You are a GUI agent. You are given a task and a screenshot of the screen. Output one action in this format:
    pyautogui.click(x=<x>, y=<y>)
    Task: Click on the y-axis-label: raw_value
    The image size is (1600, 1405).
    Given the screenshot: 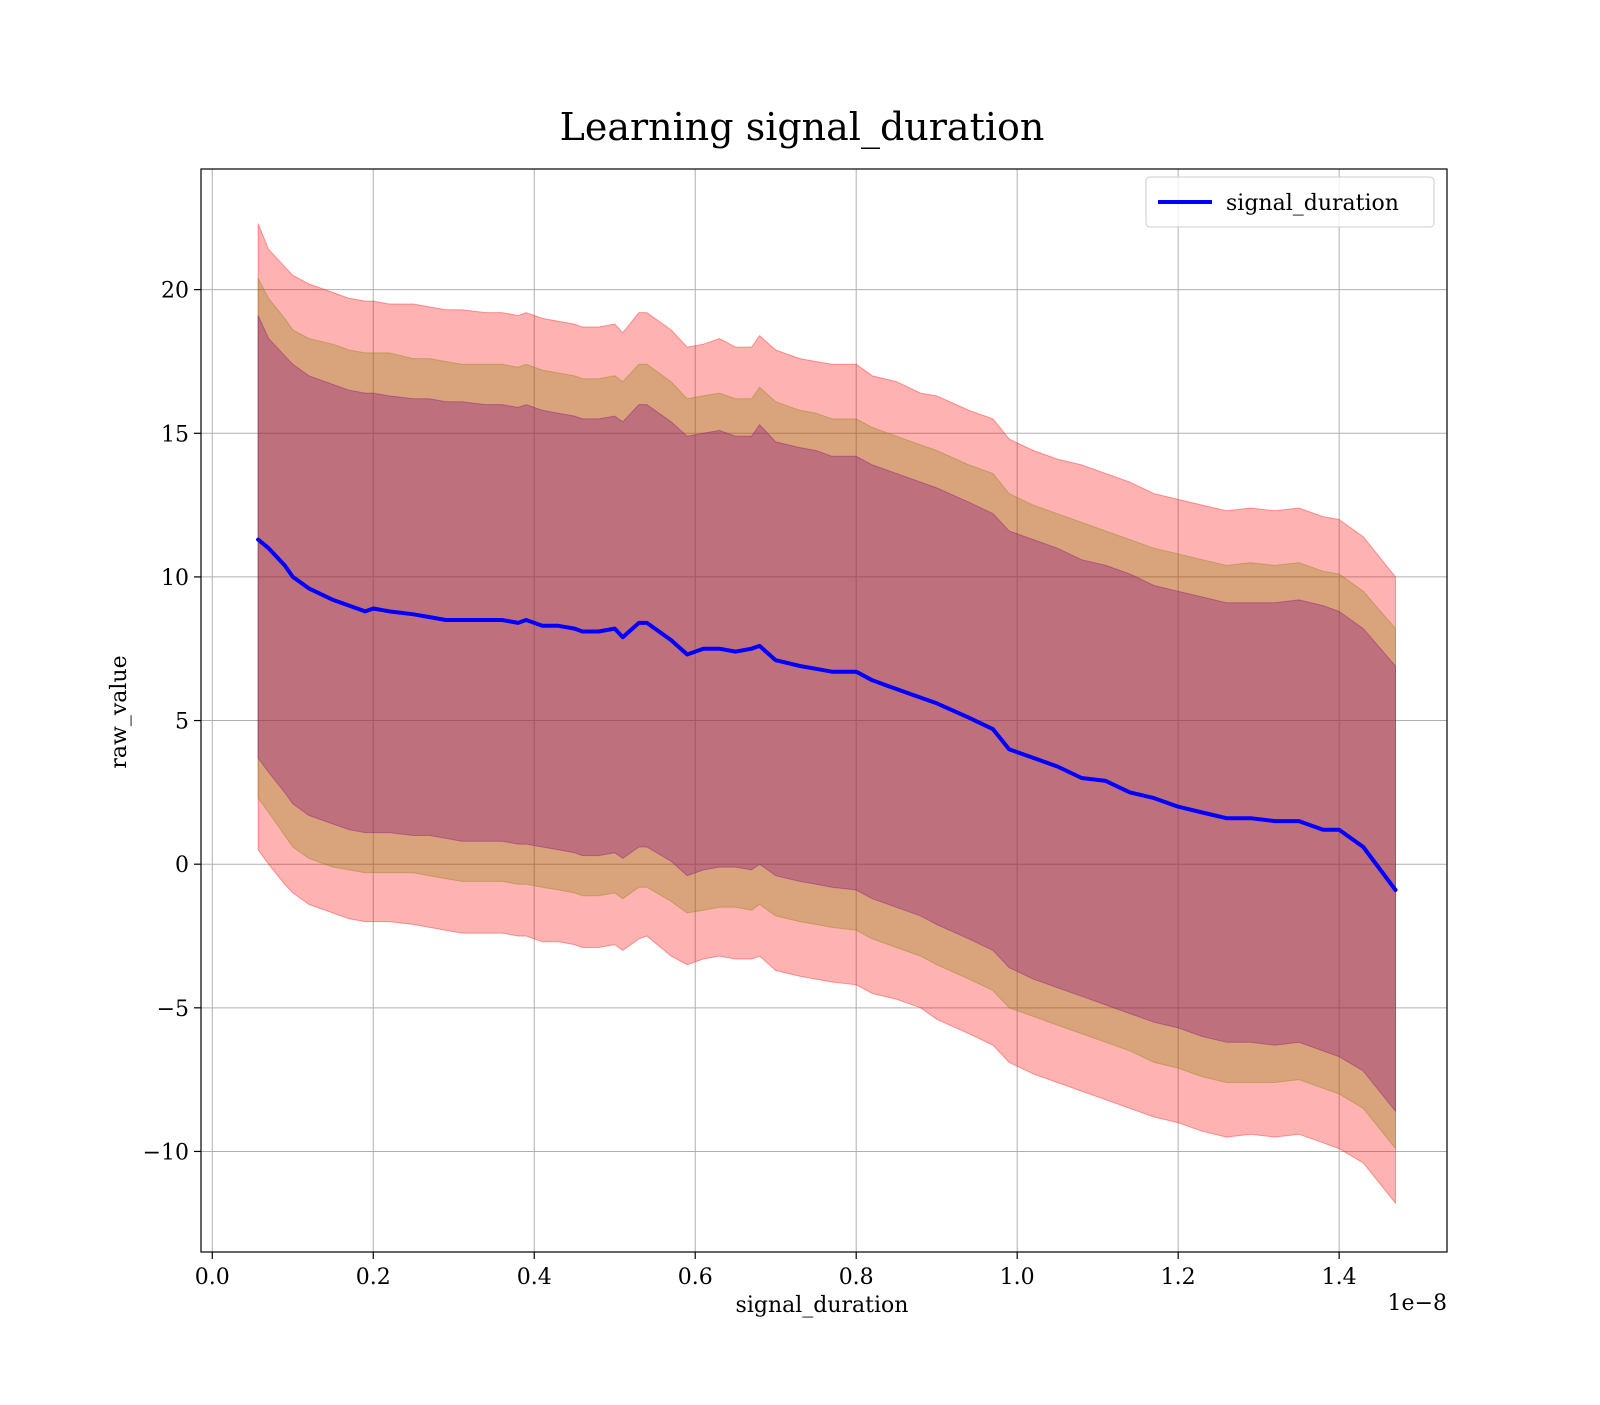 What is the action you would take?
    pyautogui.click(x=119, y=711)
    